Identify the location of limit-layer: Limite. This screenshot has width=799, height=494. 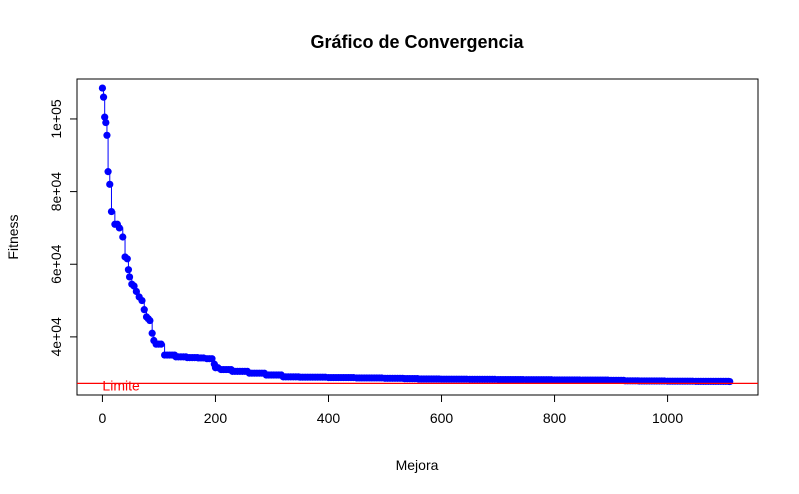
(417, 385).